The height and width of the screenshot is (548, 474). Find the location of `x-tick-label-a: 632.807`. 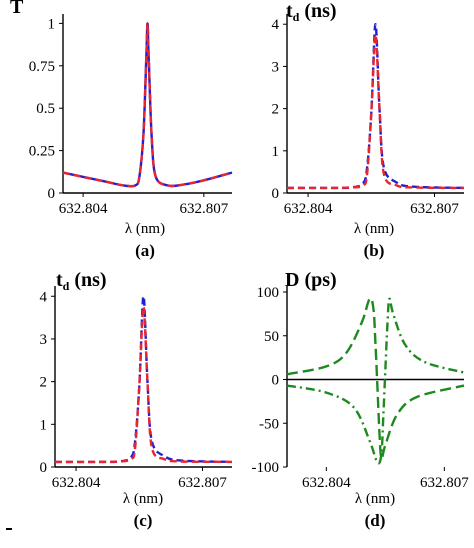

x-tick-label-a: 632.807 is located at coordinates (203, 209).